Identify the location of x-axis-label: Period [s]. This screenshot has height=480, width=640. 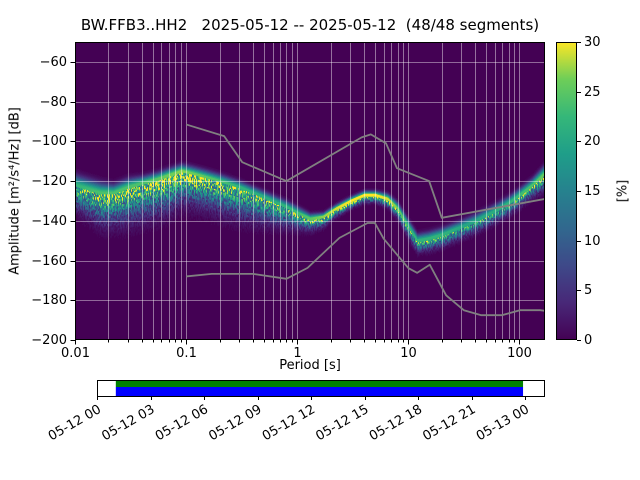
(310, 365).